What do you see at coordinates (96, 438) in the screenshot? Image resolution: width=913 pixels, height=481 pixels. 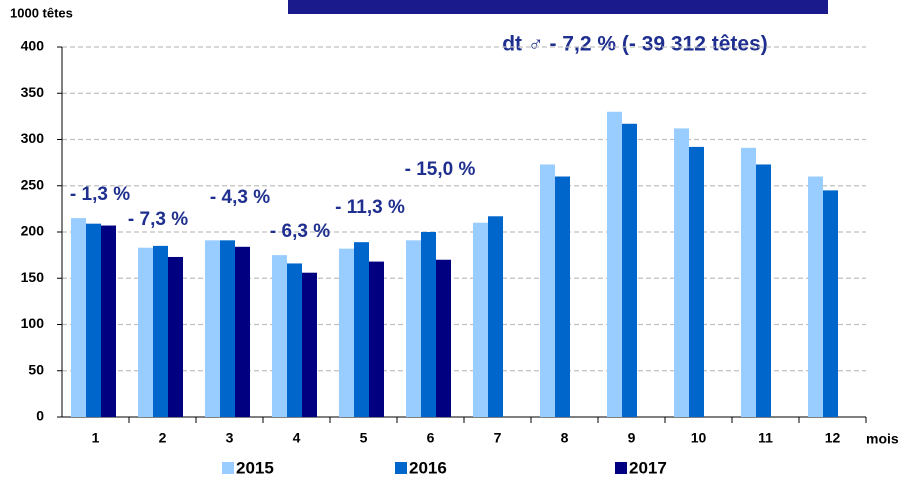 I see `x-tick-label: 1` at bounding box center [96, 438].